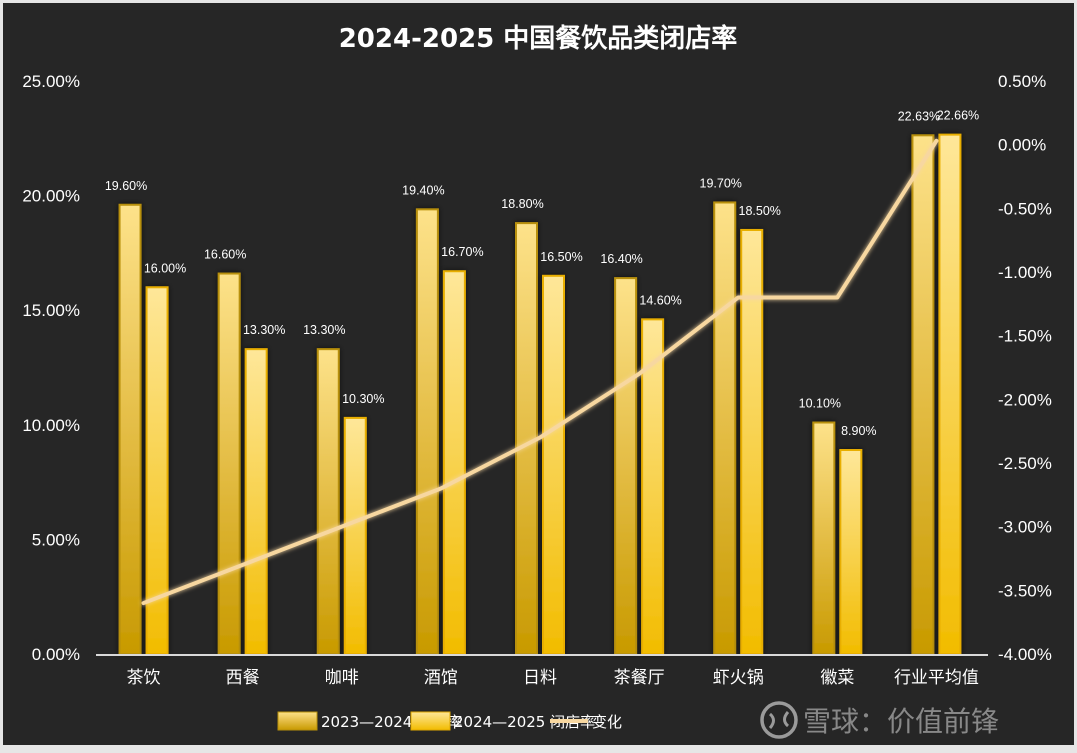  I want to click on left-tick-label: 15.00%, so click(51, 310).